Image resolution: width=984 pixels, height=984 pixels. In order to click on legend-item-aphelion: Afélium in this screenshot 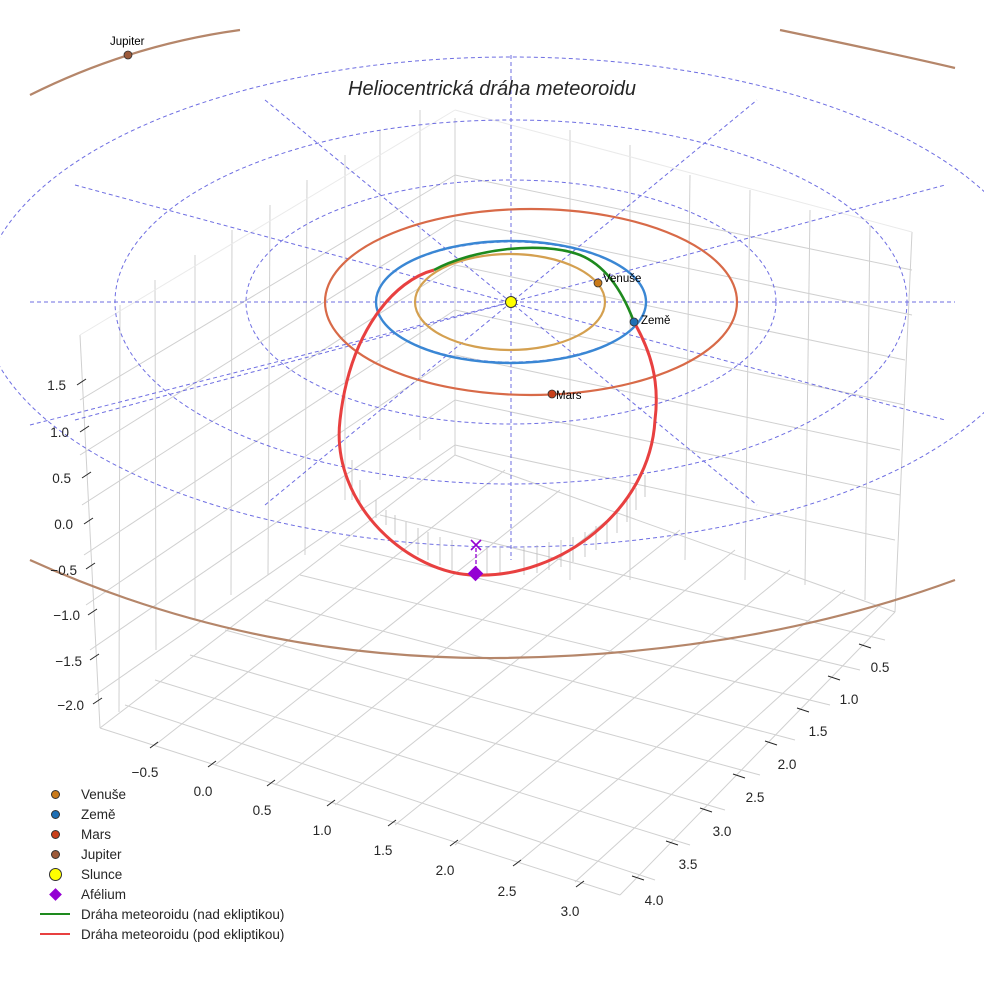, I will do `click(161, 894)`.